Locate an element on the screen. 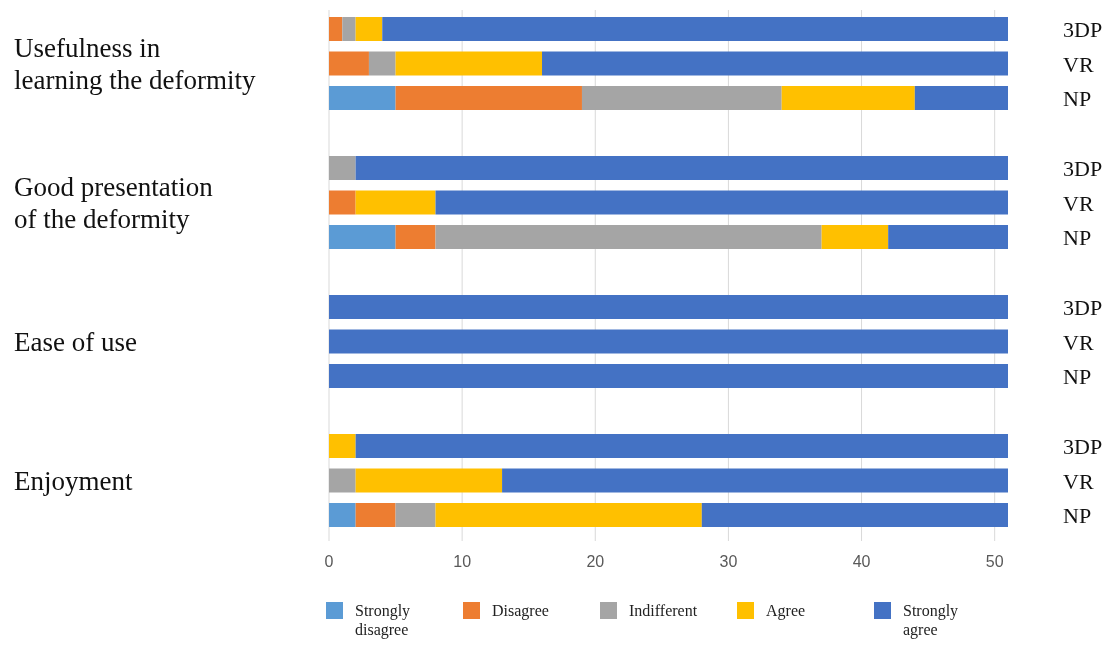  x-tick-label: 40 is located at coordinates (861, 561).